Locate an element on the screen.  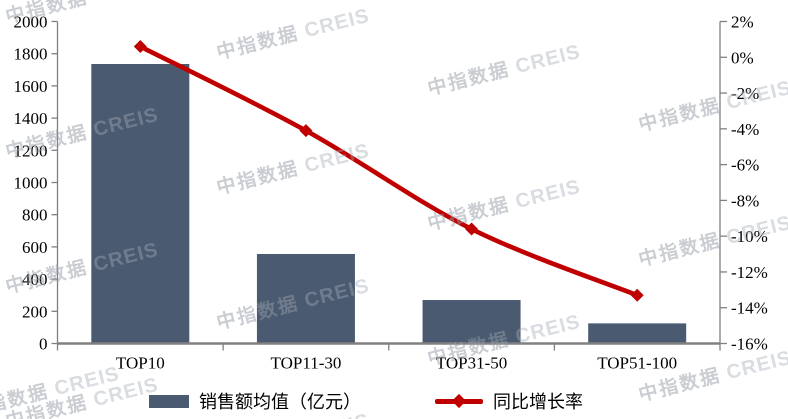
x-axis-category-label: TOP31-50 is located at coordinates (471, 363).